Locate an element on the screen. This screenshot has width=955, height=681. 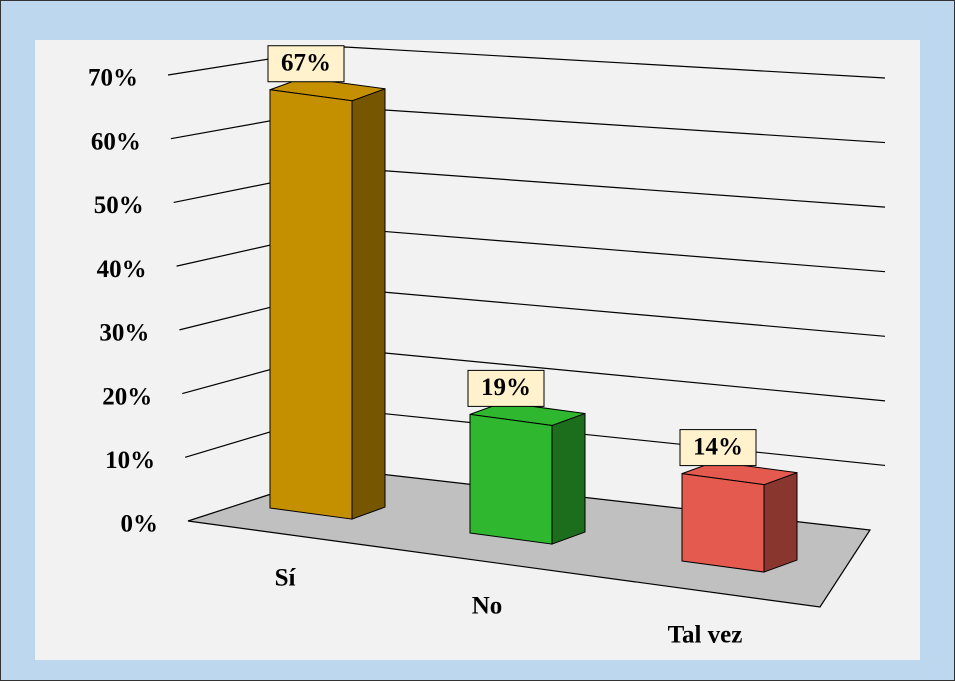
y-tick-label: 10% is located at coordinates (130, 460).